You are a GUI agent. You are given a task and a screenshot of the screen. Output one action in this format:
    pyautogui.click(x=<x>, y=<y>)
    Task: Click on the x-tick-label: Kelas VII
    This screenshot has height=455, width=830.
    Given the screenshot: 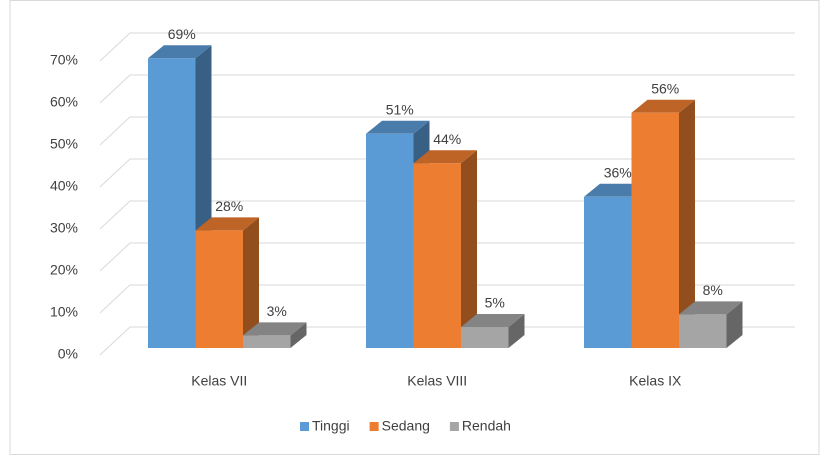 What is the action you would take?
    pyautogui.click(x=219, y=381)
    